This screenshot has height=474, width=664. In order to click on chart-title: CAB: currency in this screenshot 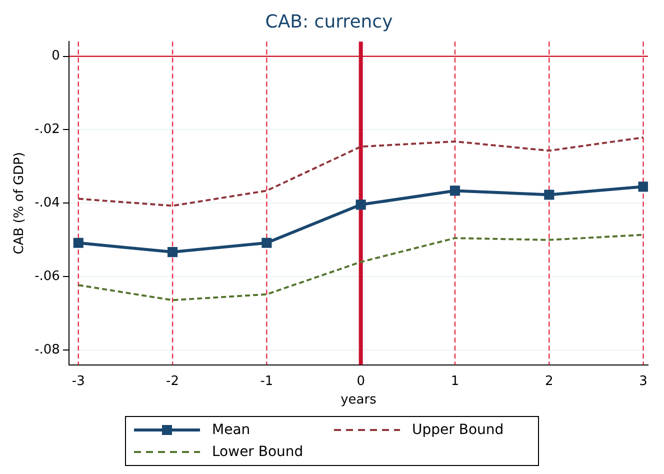, I will do `click(329, 21)`.